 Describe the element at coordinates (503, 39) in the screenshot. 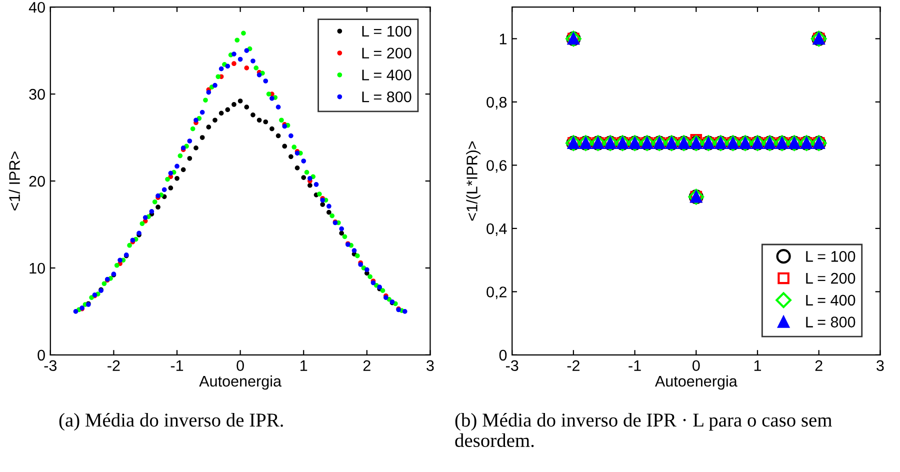

I see `y-tick-label: 1` at that location.